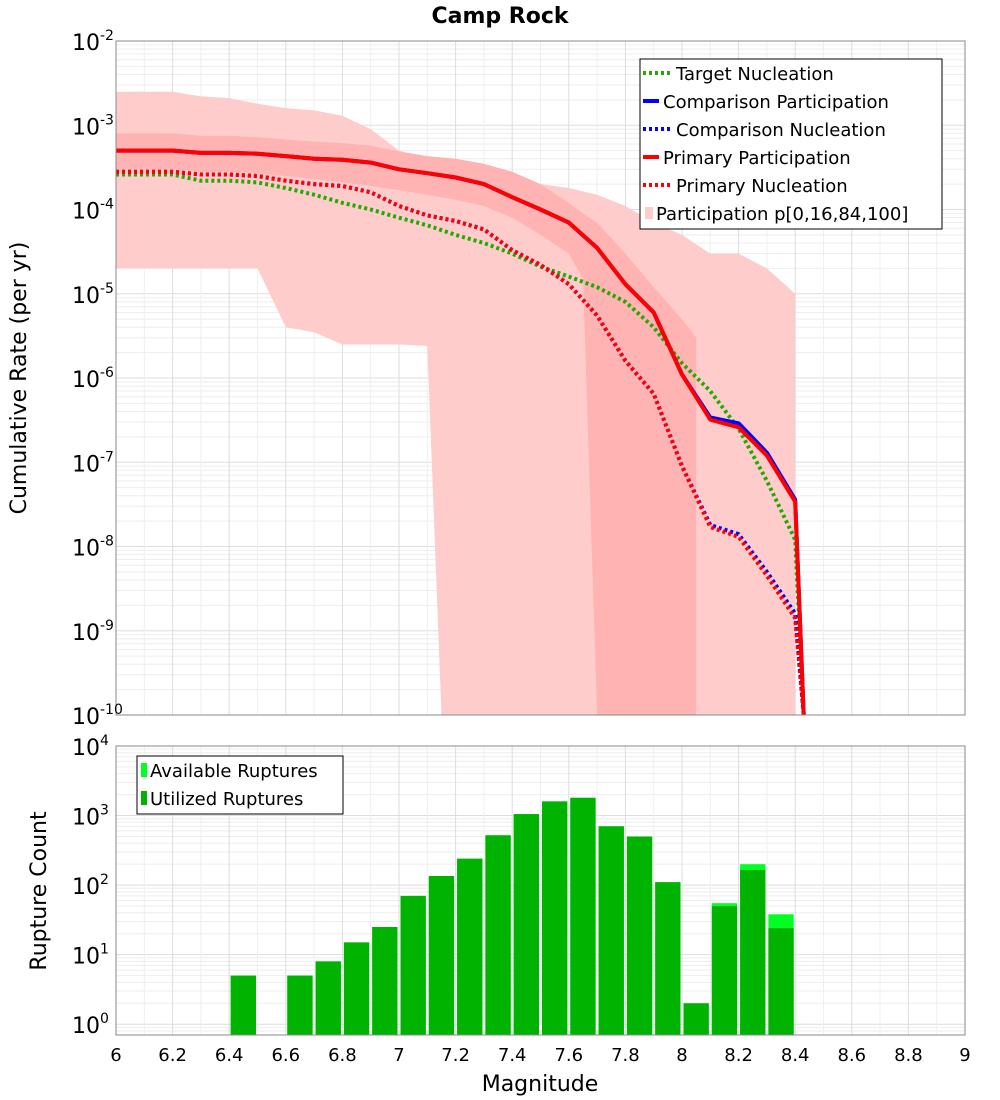  Describe the element at coordinates (681, 1055) in the screenshot. I see `x-tick-label: 8` at that location.